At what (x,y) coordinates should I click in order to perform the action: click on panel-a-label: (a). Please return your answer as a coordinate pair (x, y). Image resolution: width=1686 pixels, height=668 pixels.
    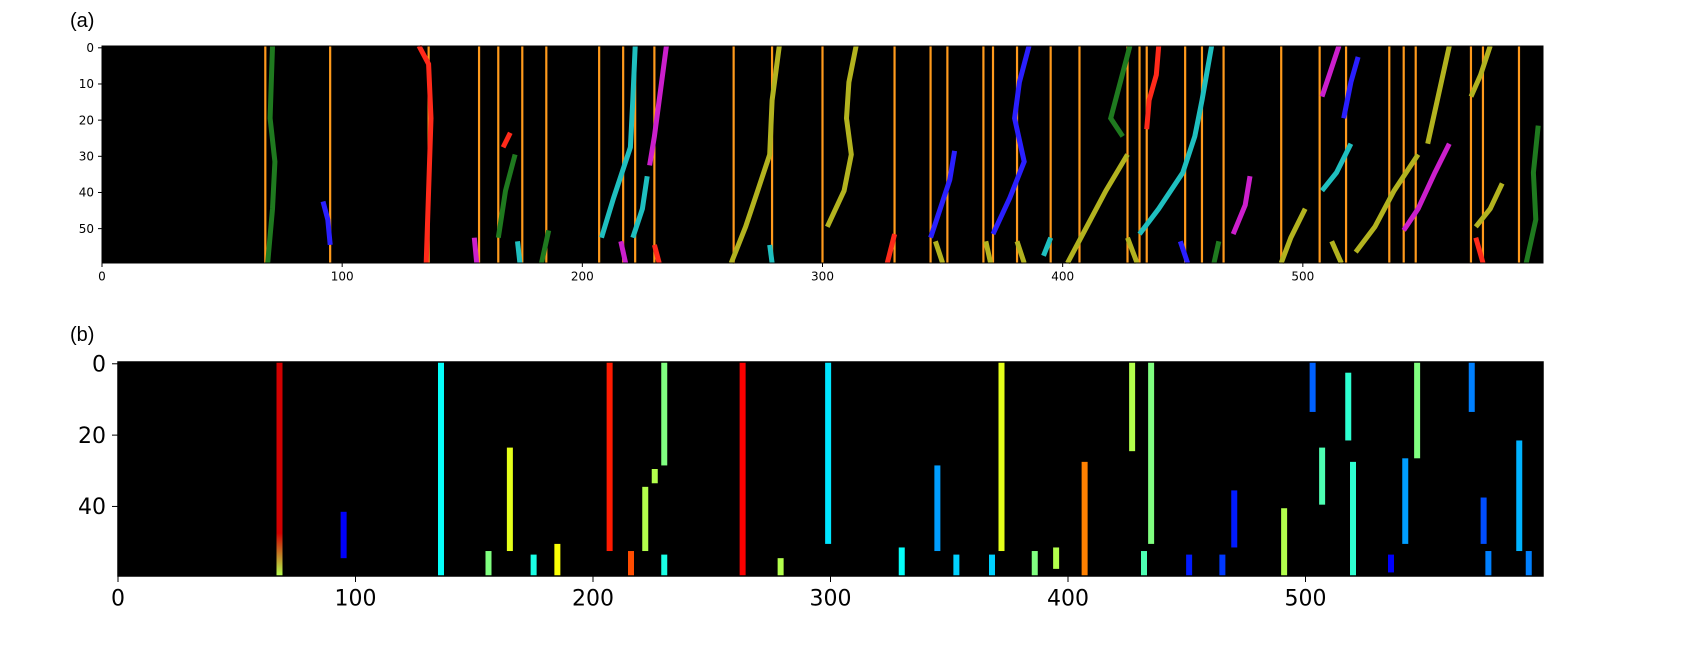
    Looking at the image, I should click on (82, 21).